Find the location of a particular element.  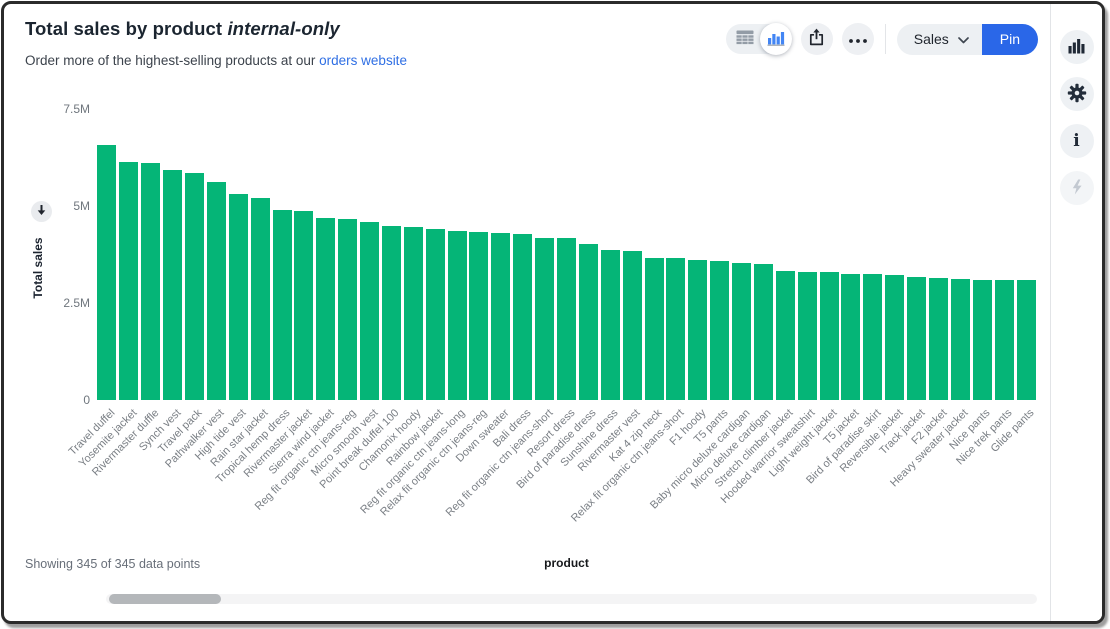

page-title-emphasis: internal-only is located at coordinates (283, 28).